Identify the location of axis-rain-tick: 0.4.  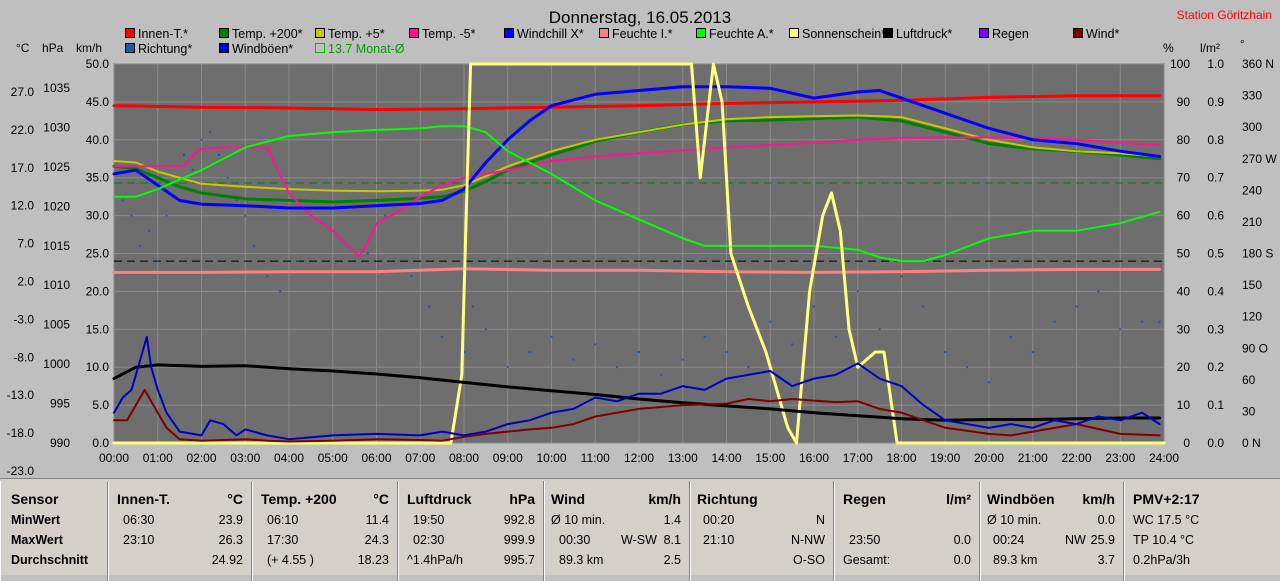
(1215, 291).